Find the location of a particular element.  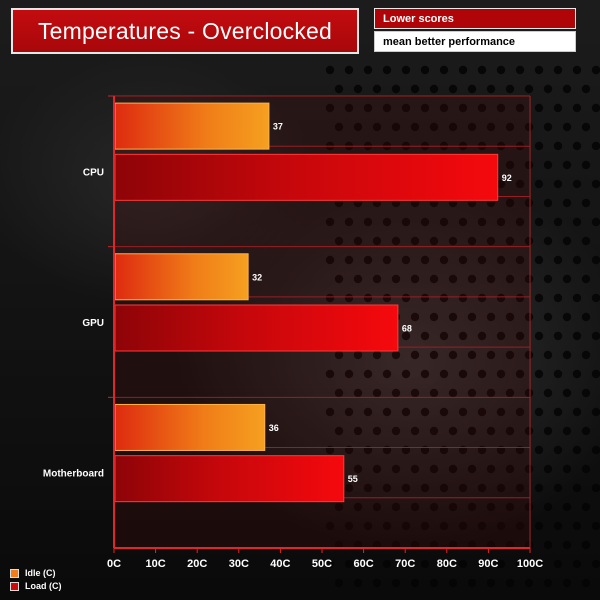

x-tick-label-70c: 70C is located at coordinates (405, 564).